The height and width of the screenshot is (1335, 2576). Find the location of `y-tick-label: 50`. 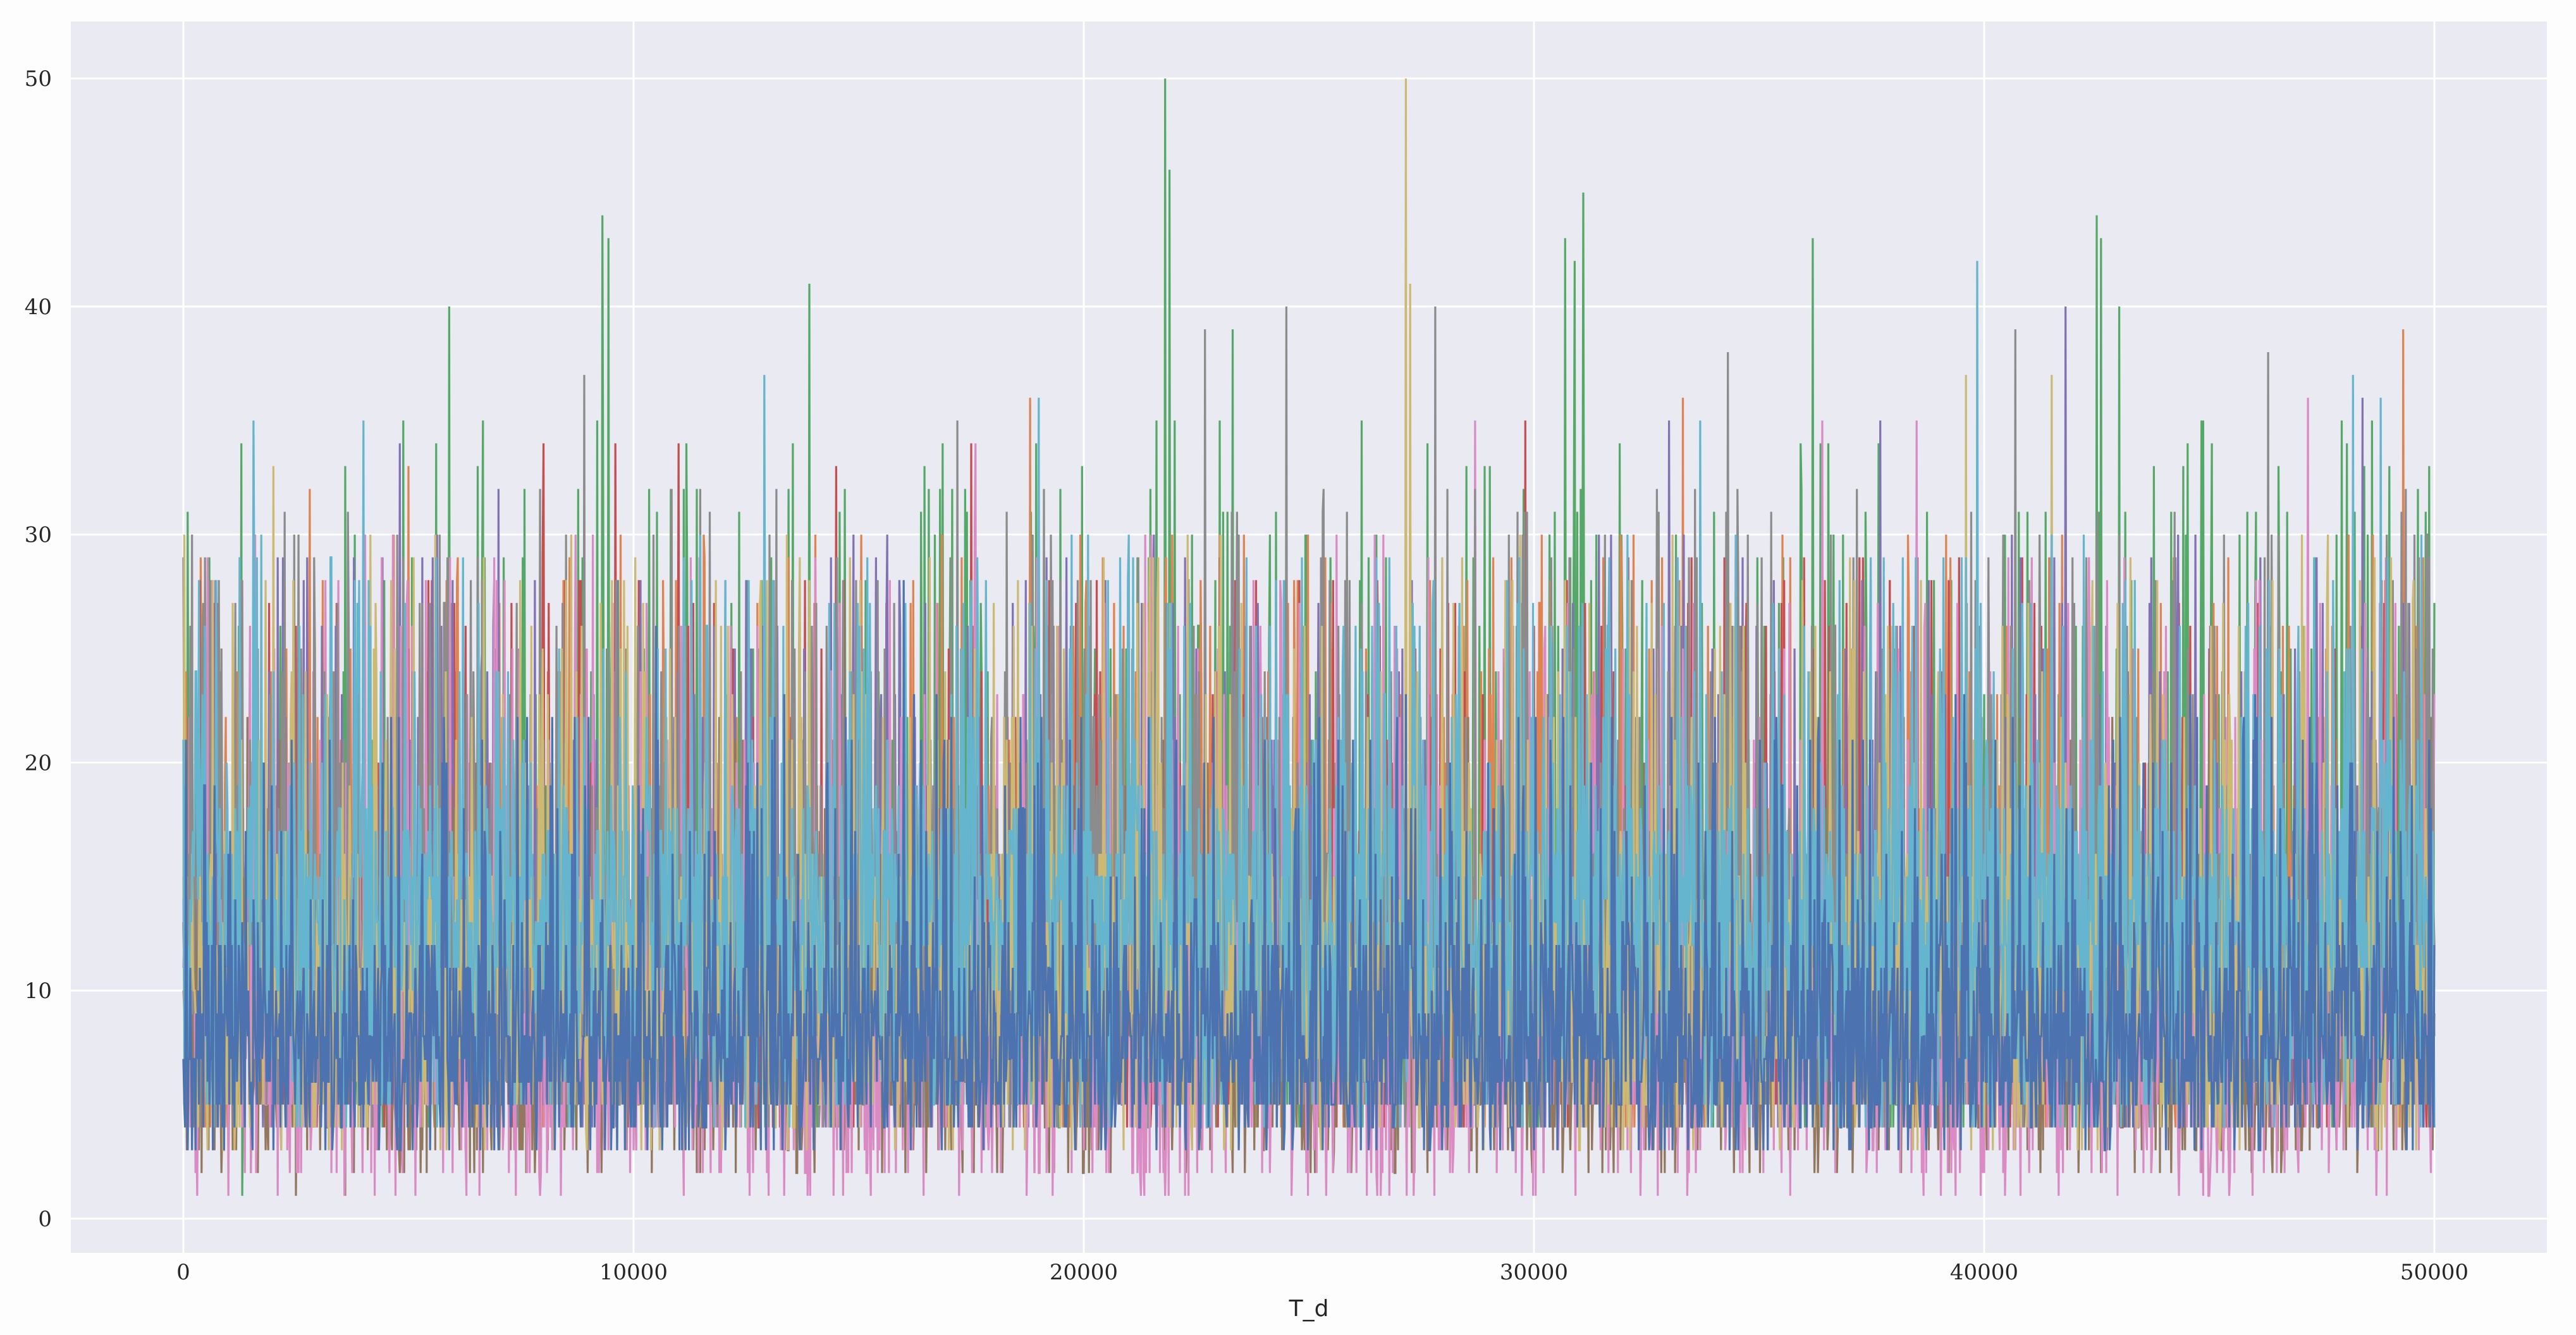

y-tick-label: 50 is located at coordinates (38, 79).